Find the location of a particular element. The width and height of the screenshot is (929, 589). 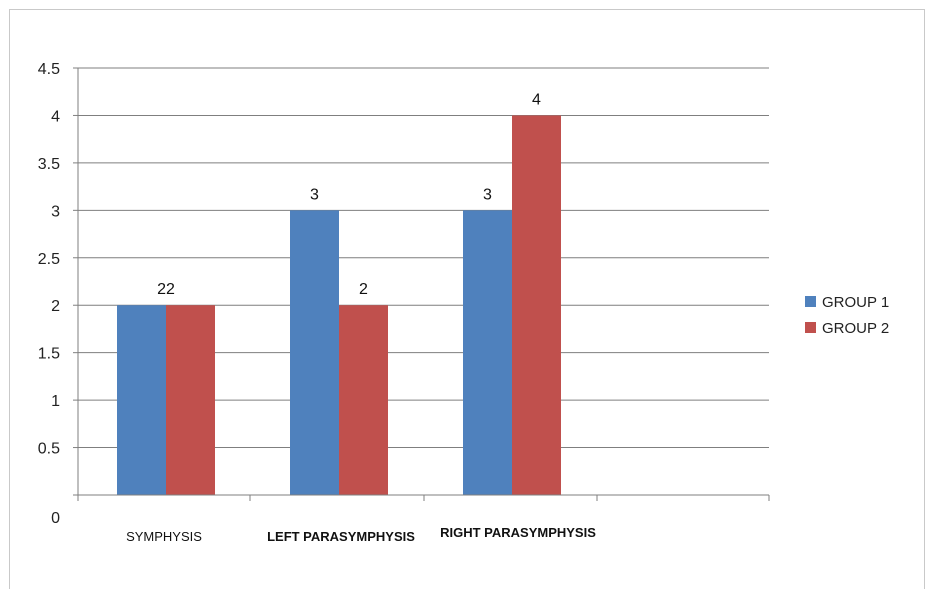

x-category-label: RIGHT PARASYMPHYSIS is located at coordinates (518, 532).